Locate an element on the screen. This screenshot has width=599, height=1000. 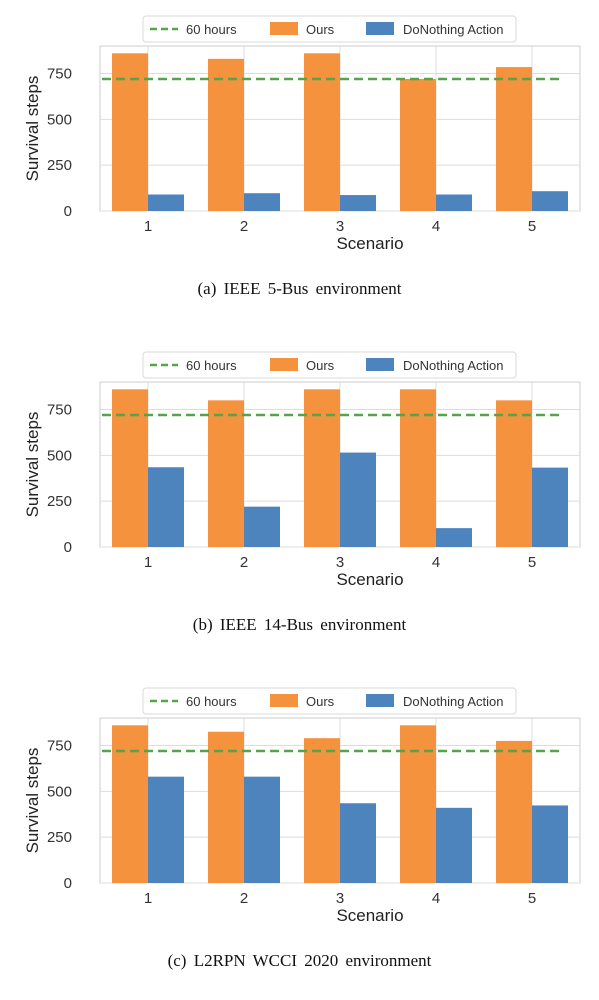
caption-c: (c) L2RPN WCCI 2020 environment is located at coordinates (299, 960).